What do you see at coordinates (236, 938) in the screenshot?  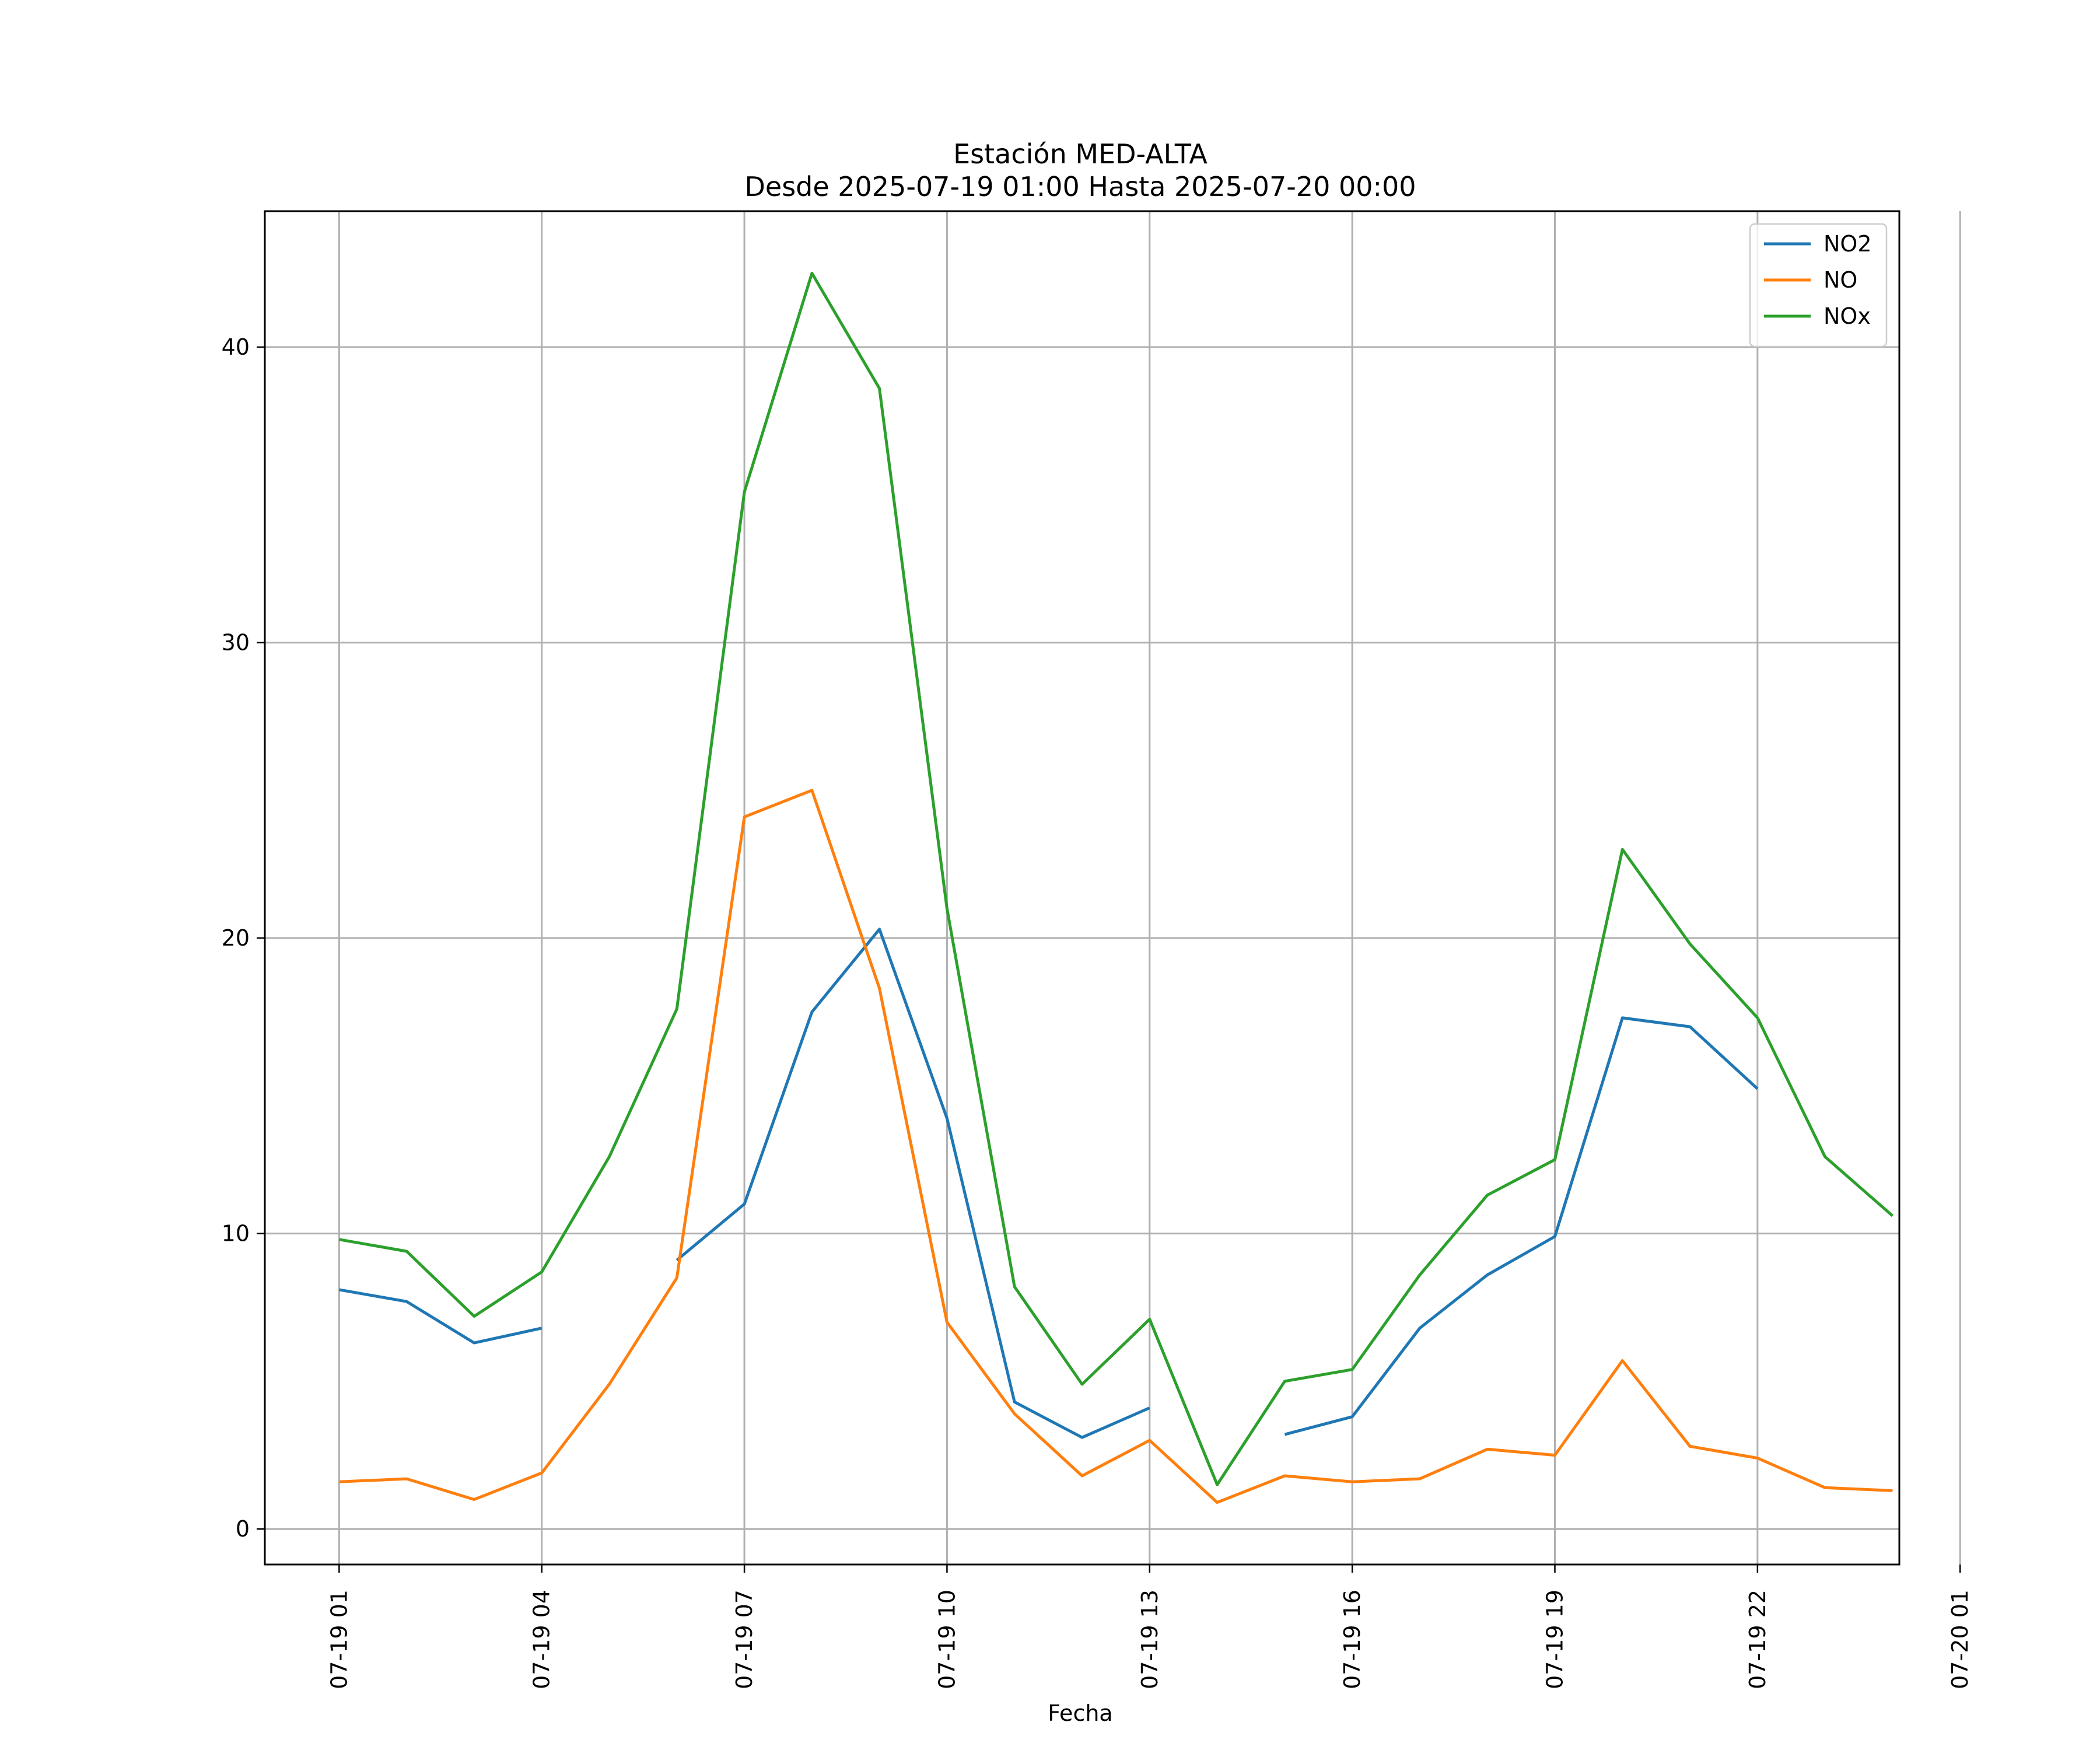 I see `y-tick-label: 20` at bounding box center [236, 938].